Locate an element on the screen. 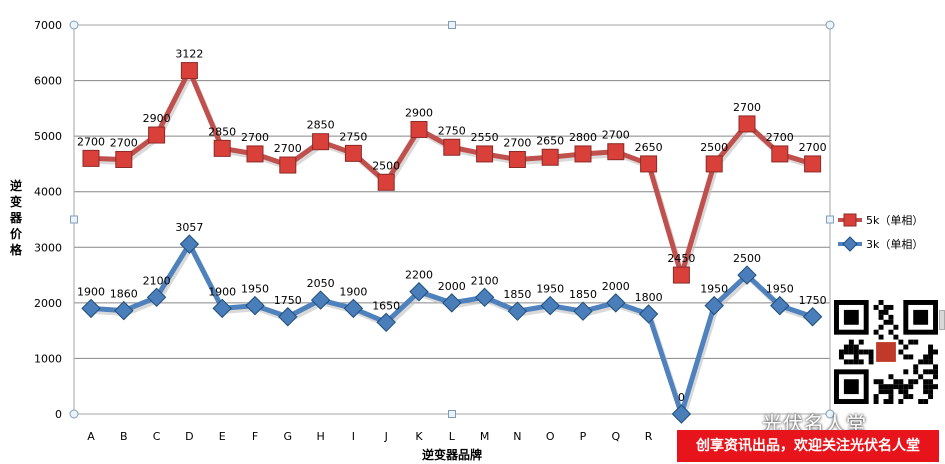 The height and width of the screenshot is (464, 945). data-label: 2000 is located at coordinates (452, 286).